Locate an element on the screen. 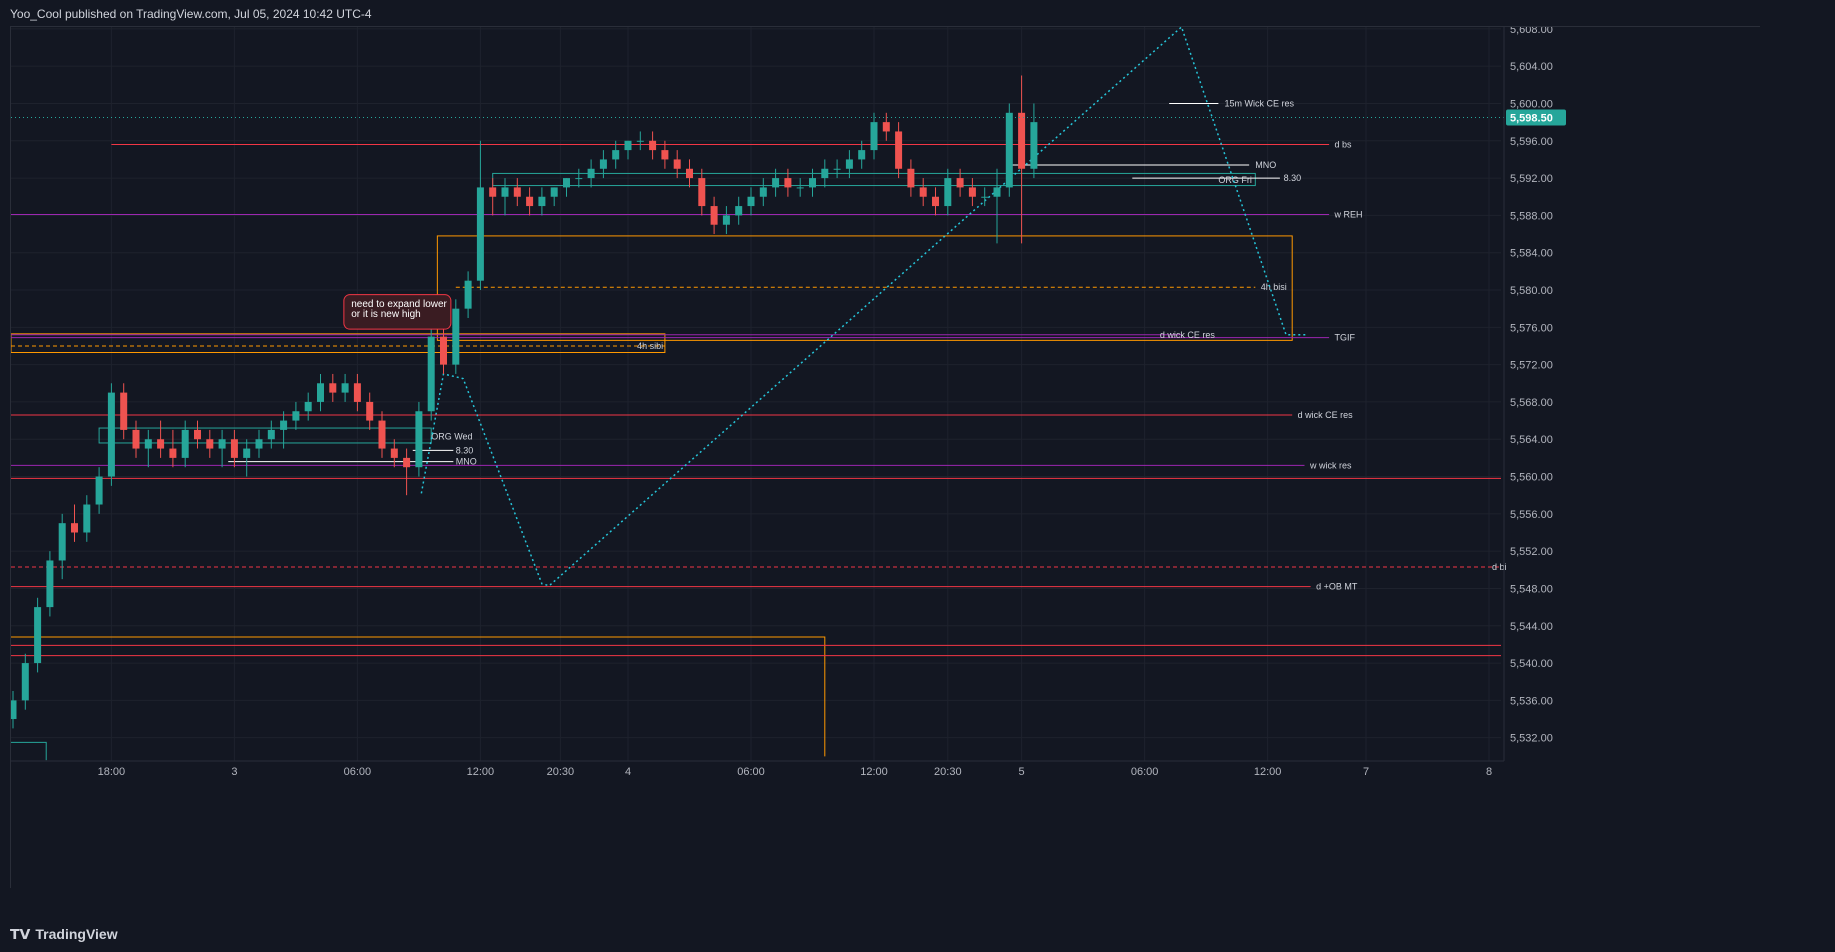  tradingview-logo-icon: 𝗧𝗩 is located at coordinates (20, 934).